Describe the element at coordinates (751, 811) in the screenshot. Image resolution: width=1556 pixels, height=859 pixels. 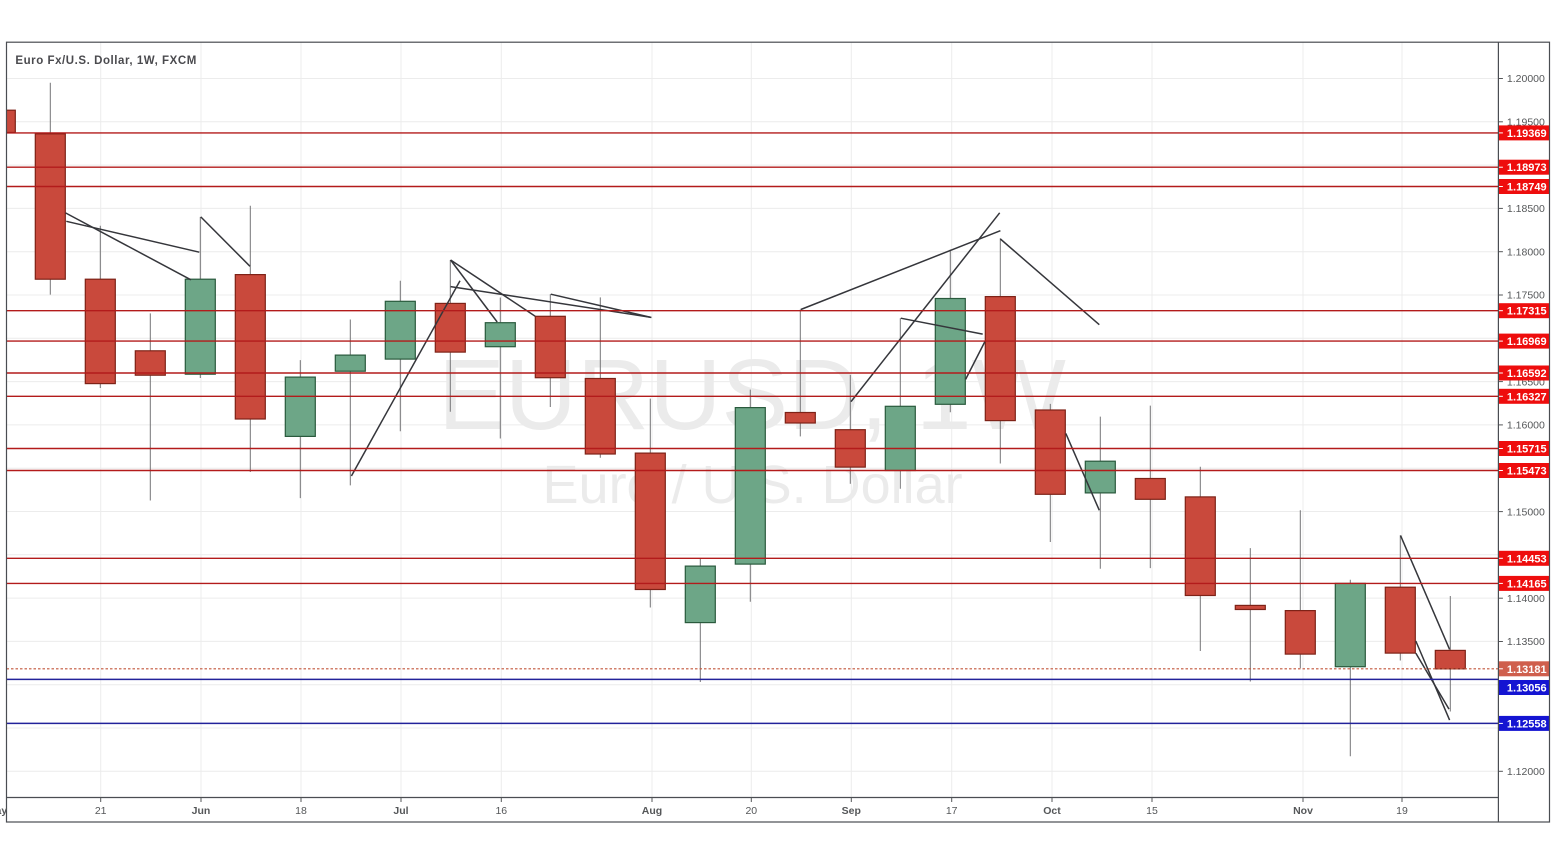
I see `svg-text: 20` at that location.